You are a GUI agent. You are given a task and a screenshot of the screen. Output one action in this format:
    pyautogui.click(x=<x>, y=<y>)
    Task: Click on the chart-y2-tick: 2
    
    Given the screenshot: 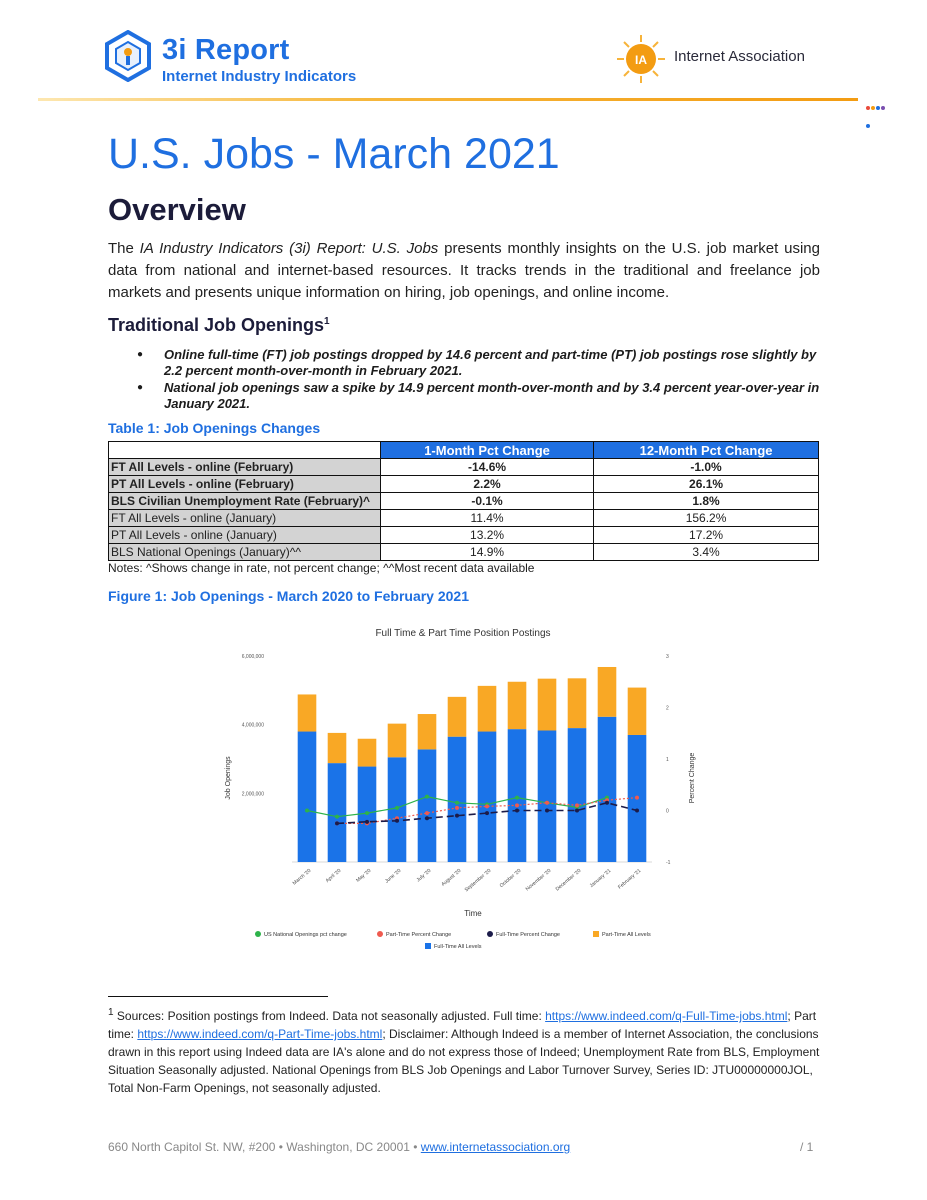 What is the action you would take?
    pyautogui.click(x=667, y=709)
    